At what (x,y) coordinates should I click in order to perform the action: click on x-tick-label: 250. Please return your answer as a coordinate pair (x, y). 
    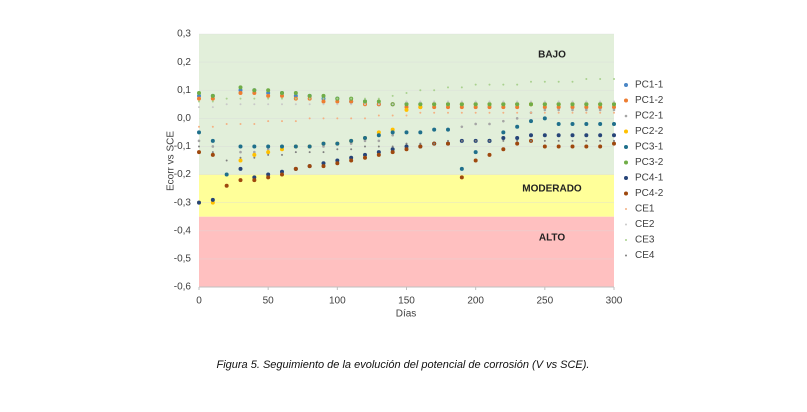
    Looking at the image, I should click on (544, 301).